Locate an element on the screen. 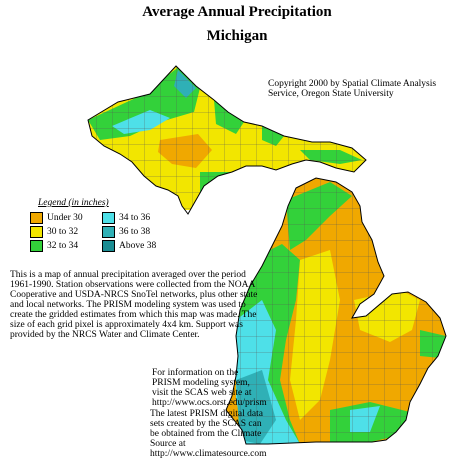 The width and height of the screenshot is (474, 459). map-subtitle: Michigan is located at coordinates (237, 36).